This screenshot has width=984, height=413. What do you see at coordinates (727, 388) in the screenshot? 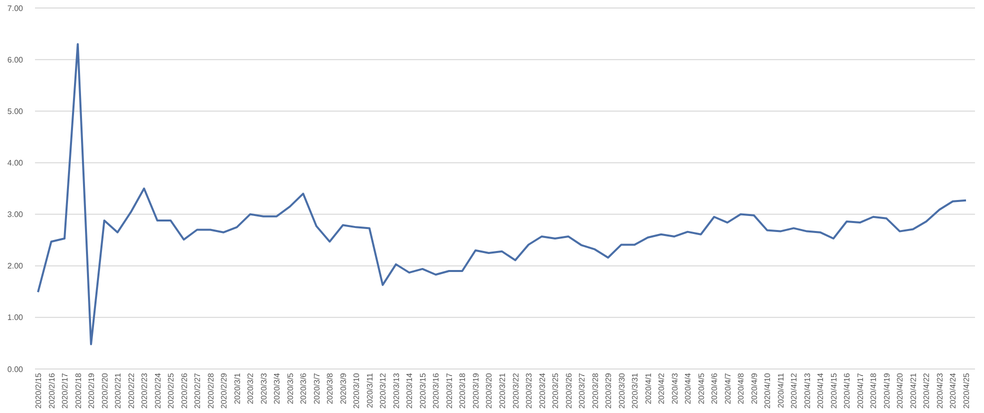
I see `x-tick-label: 2020/4/7` at bounding box center [727, 388].